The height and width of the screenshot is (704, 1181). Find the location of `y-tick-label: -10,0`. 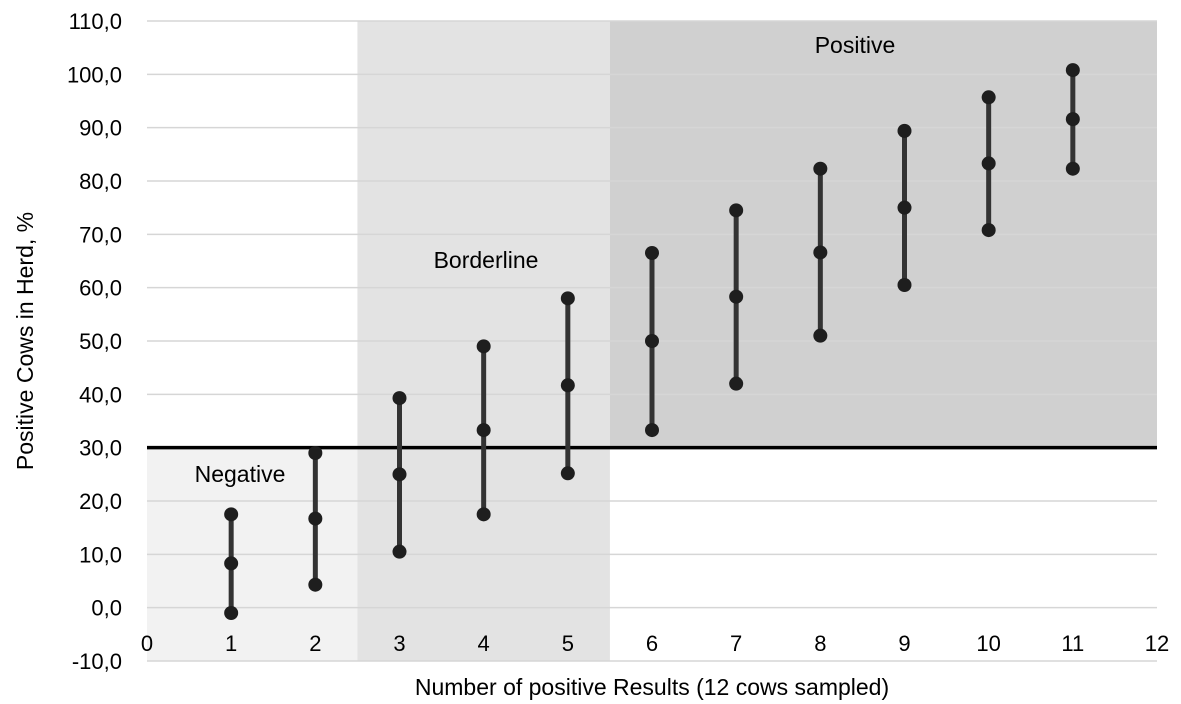

y-tick-label: -10,0 is located at coordinates (97, 661).